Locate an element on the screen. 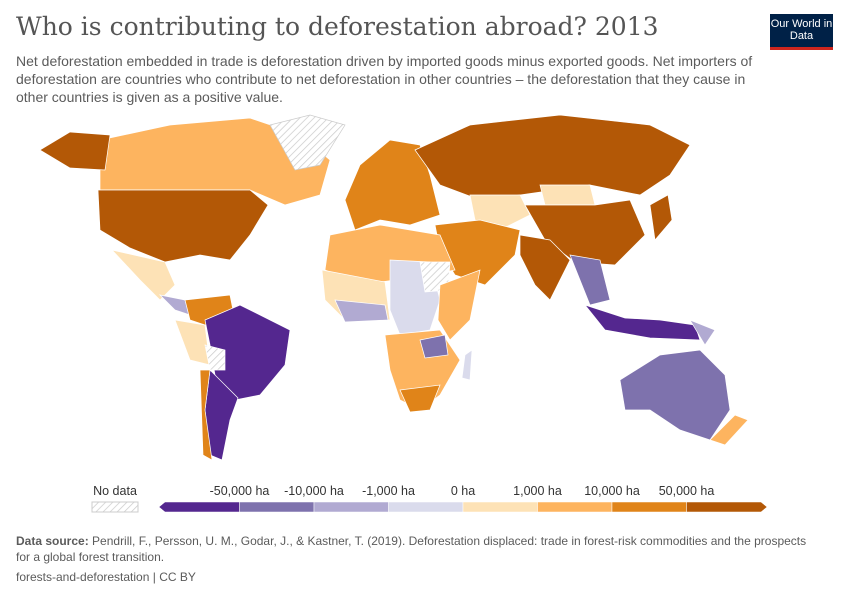 This screenshot has height=600, width=850. legend-tick-label: 0 ha is located at coordinates (463, 491).